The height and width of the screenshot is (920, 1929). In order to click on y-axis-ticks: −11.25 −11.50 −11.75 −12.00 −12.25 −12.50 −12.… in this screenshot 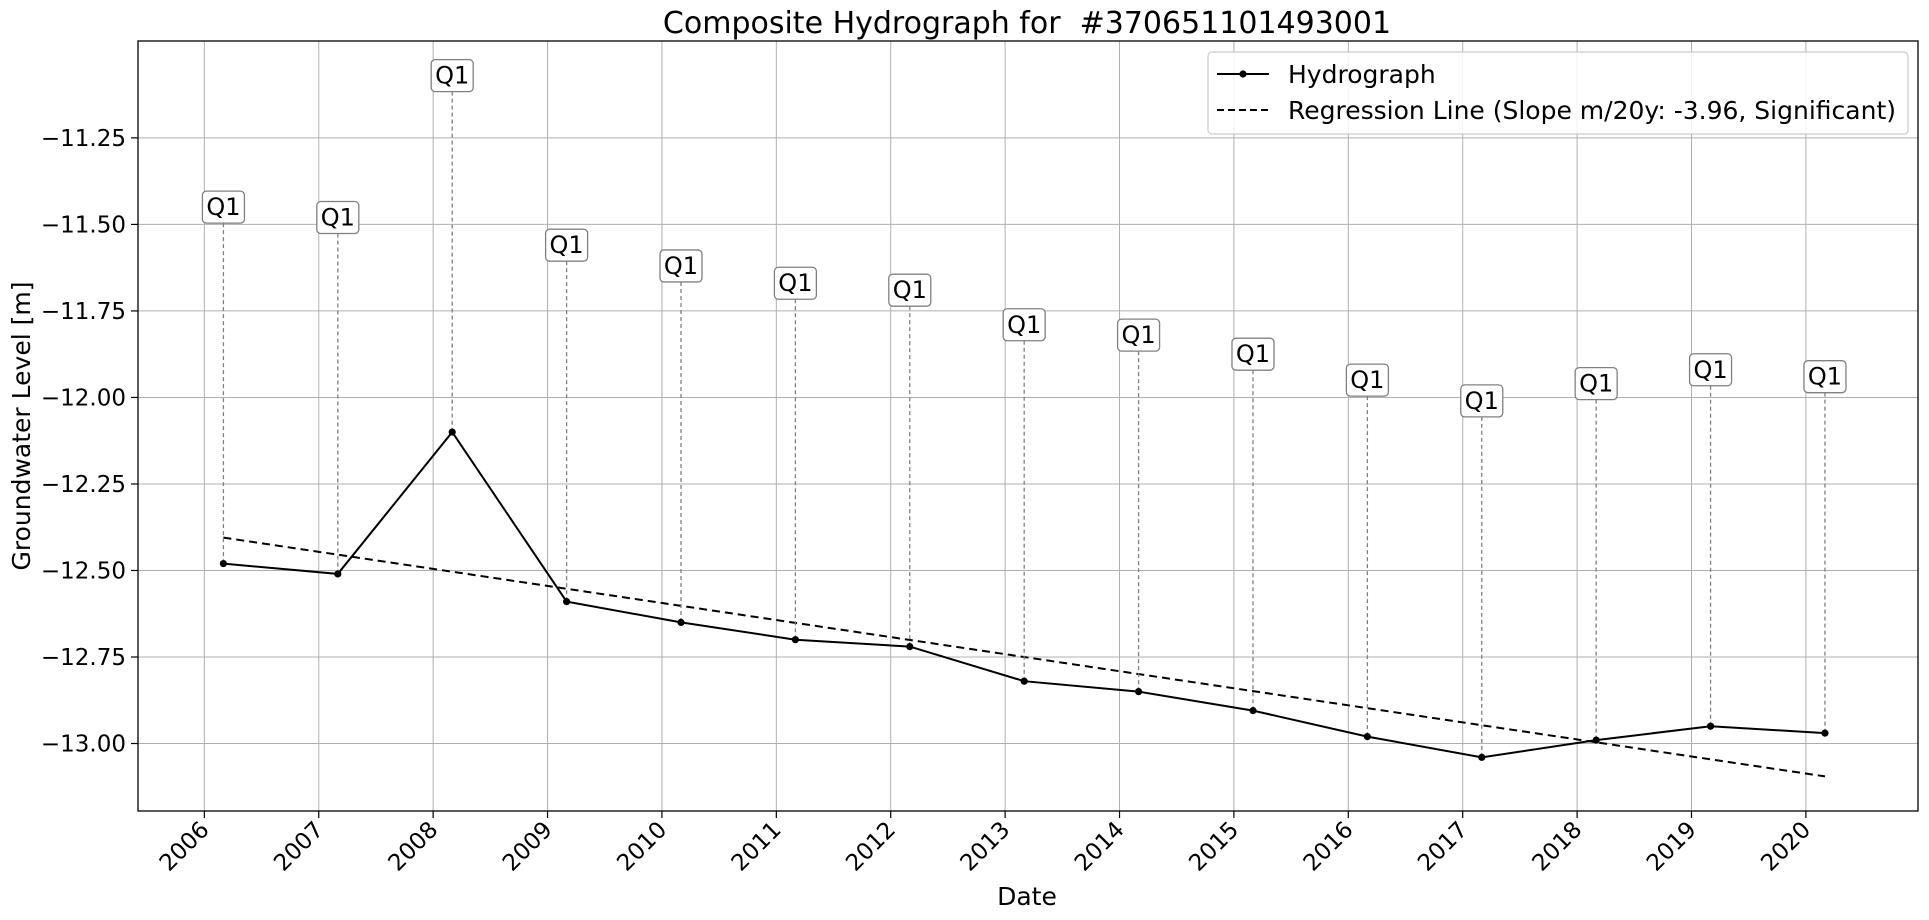, I will do `click(89, 442)`.